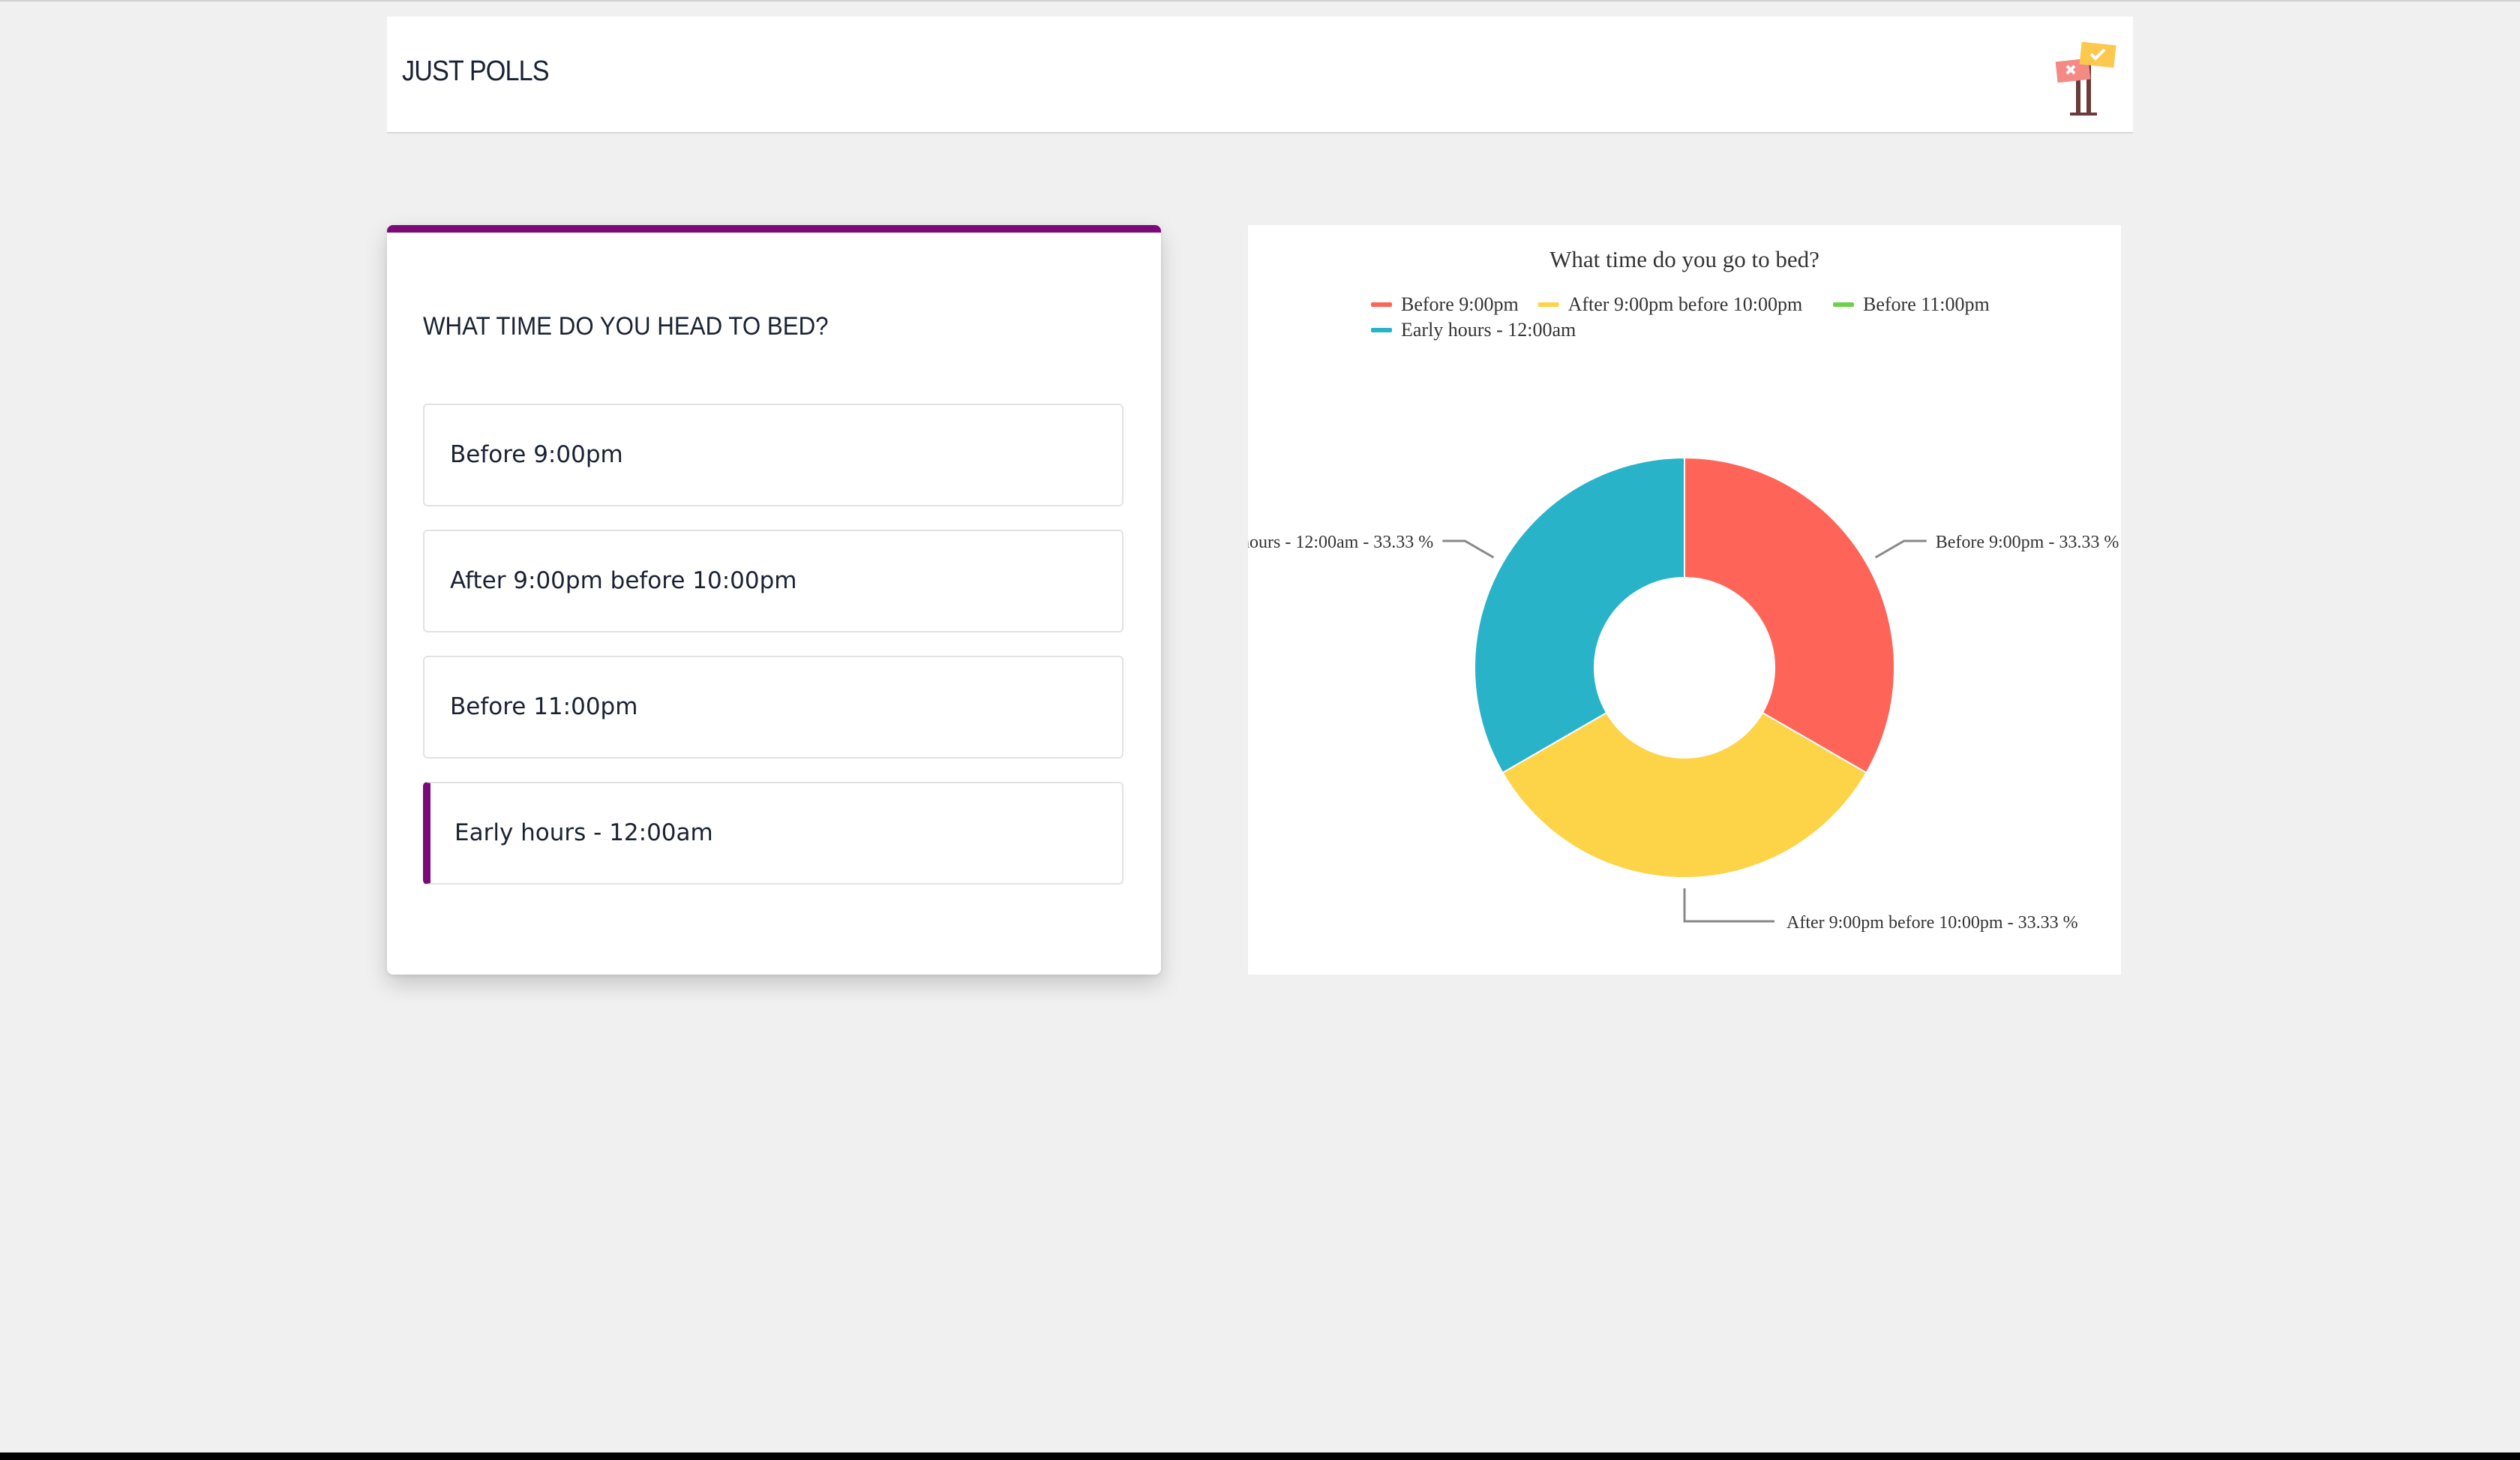 The height and width of the screenshot is (1460, 2520). Describe the element at coordinates (773, 455) in the screenshot. I see `poll-option-before-9pm: Before 9:00pm` at that location.